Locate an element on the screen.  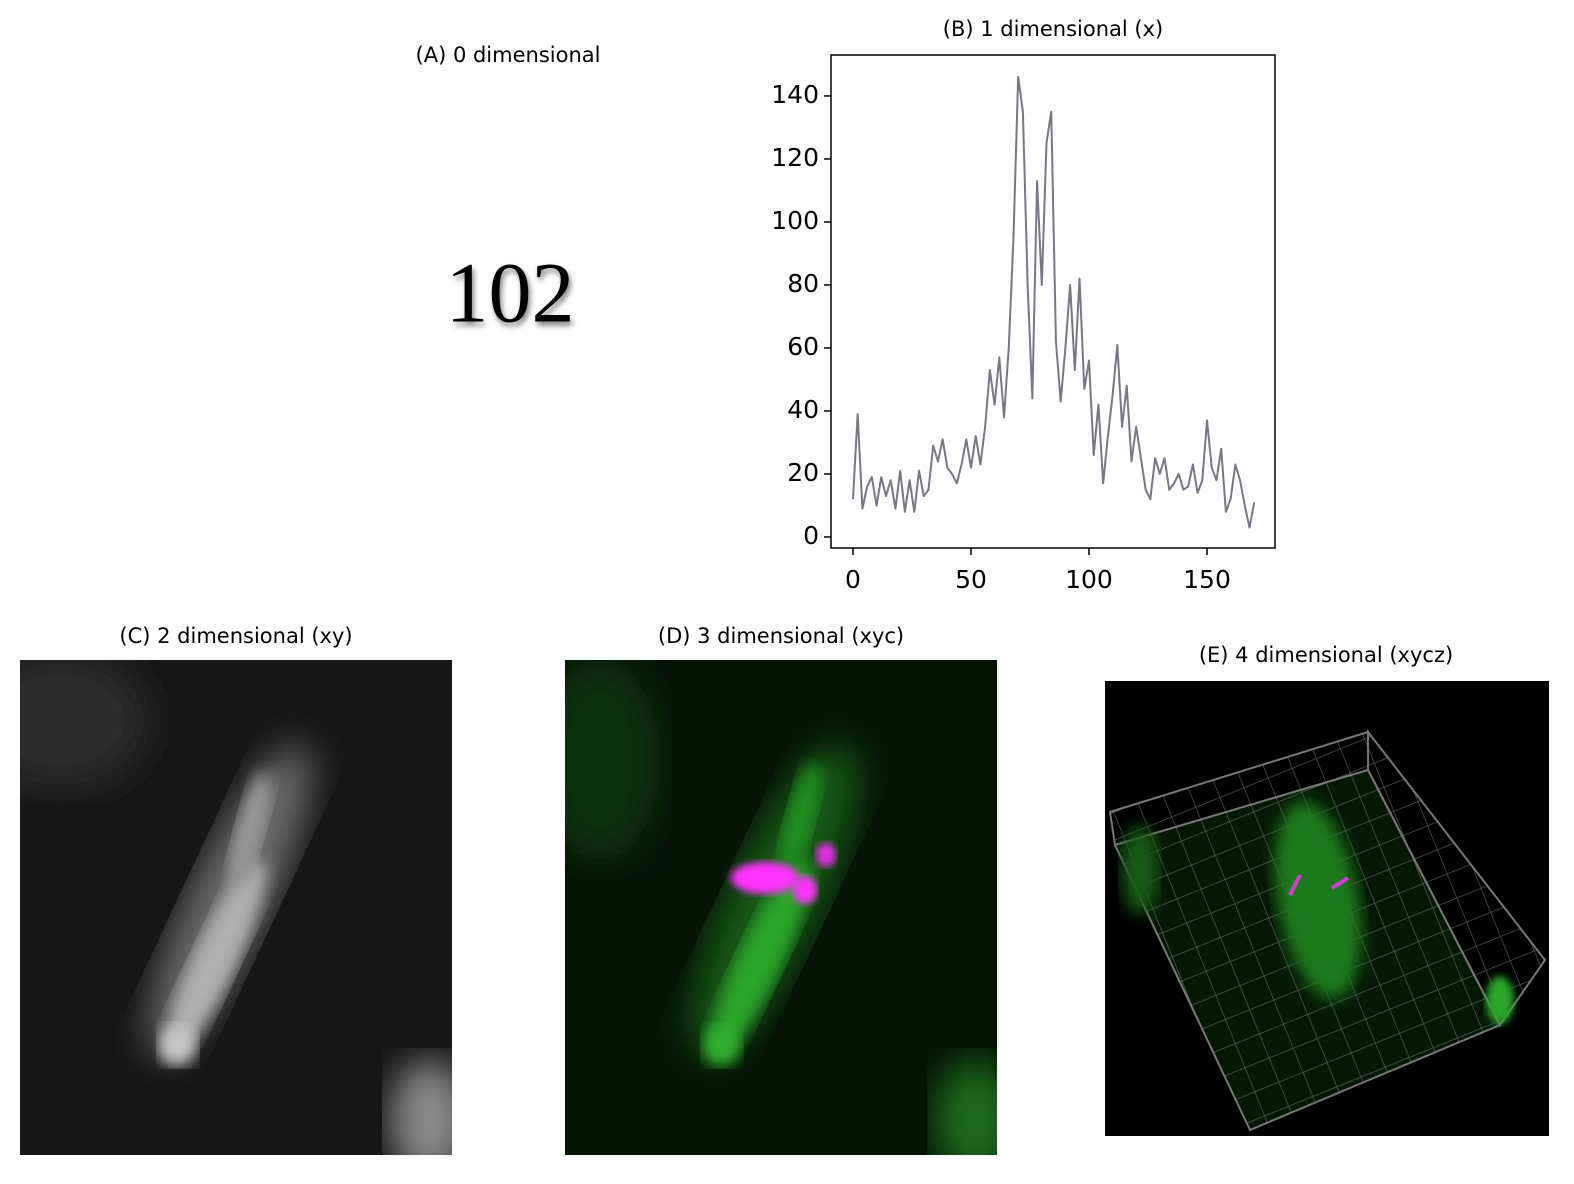
y-tick-label: 140 is located at coordinates (795, 94).